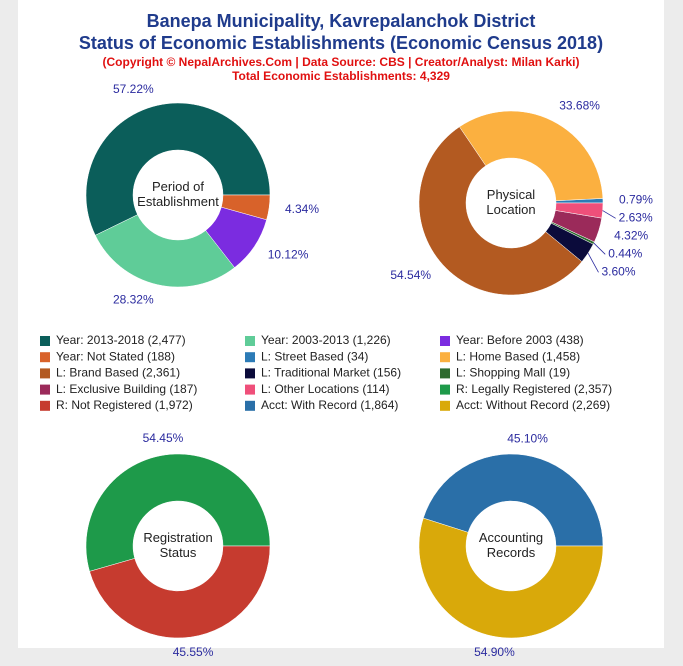  I want to click on value-label: 4.34%, so click(302, 209).